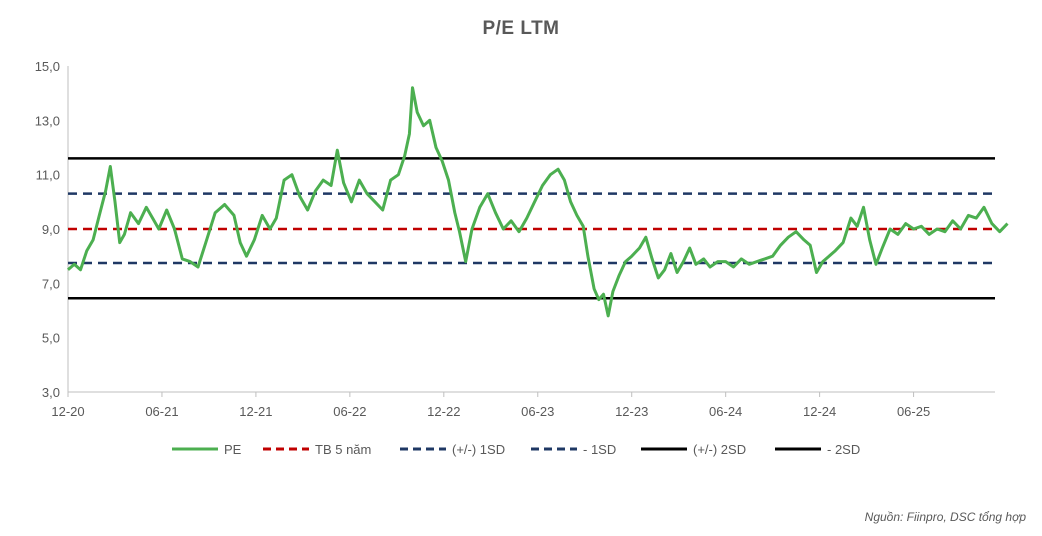 The height and width of the screenshot is (536, 1042). What do you see at coordinates (599, 449) in the screenshot?
I see `legend-label: - 1SD` at bounding box center [599, 449].